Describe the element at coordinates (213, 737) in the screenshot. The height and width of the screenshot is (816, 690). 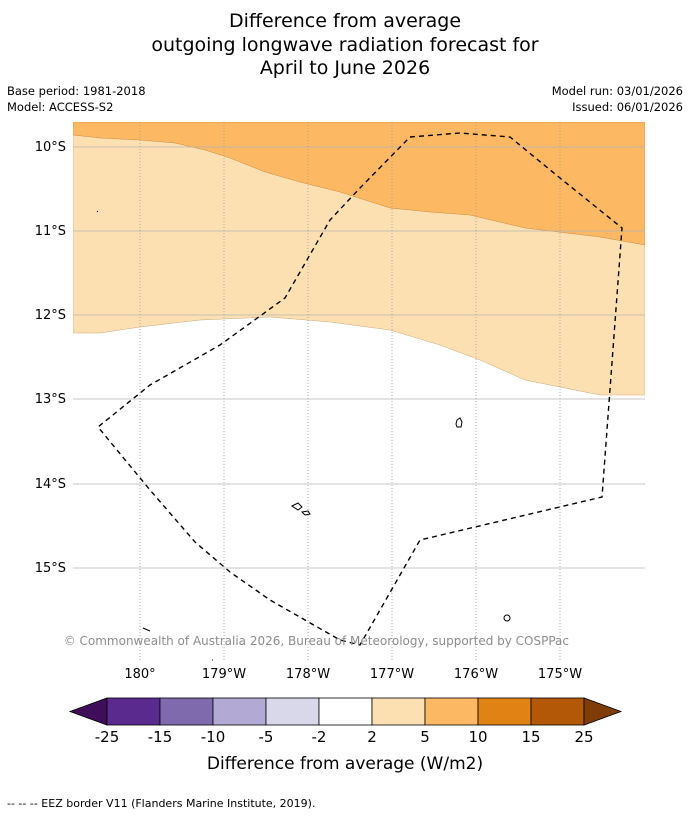
I see `colorbar-tick: -10` at that location.